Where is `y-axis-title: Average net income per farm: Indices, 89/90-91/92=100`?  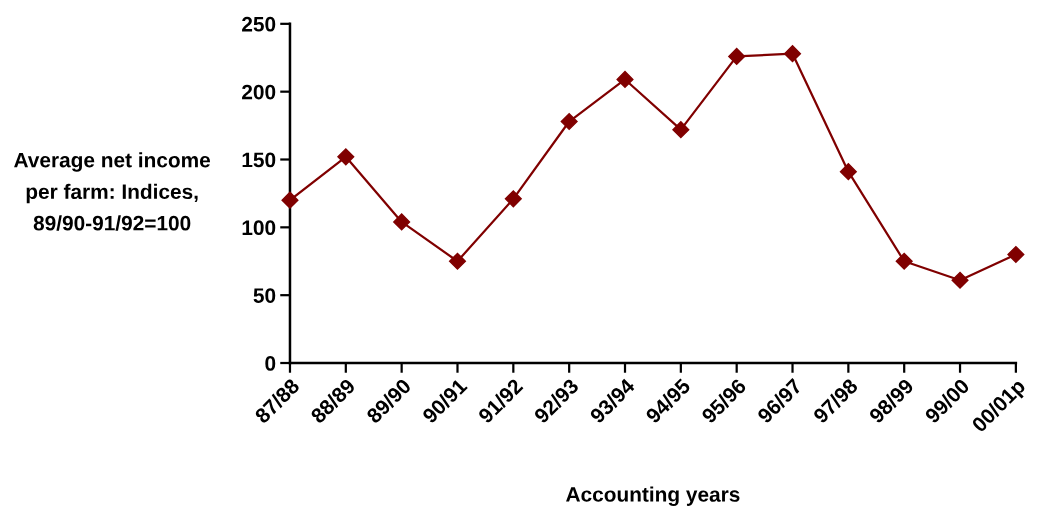 y-axis-title: Average net income per farm: Indices, 89/90-91/92=100 is located at coordinates (112, 191).